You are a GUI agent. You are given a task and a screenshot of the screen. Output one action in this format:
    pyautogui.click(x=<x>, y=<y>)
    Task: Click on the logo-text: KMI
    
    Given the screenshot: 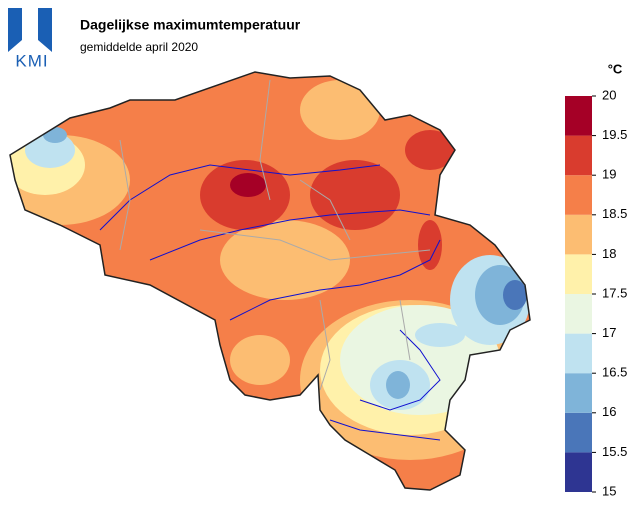 What is the action you would take?
    pyautogui.click(x=31, y=60)
    